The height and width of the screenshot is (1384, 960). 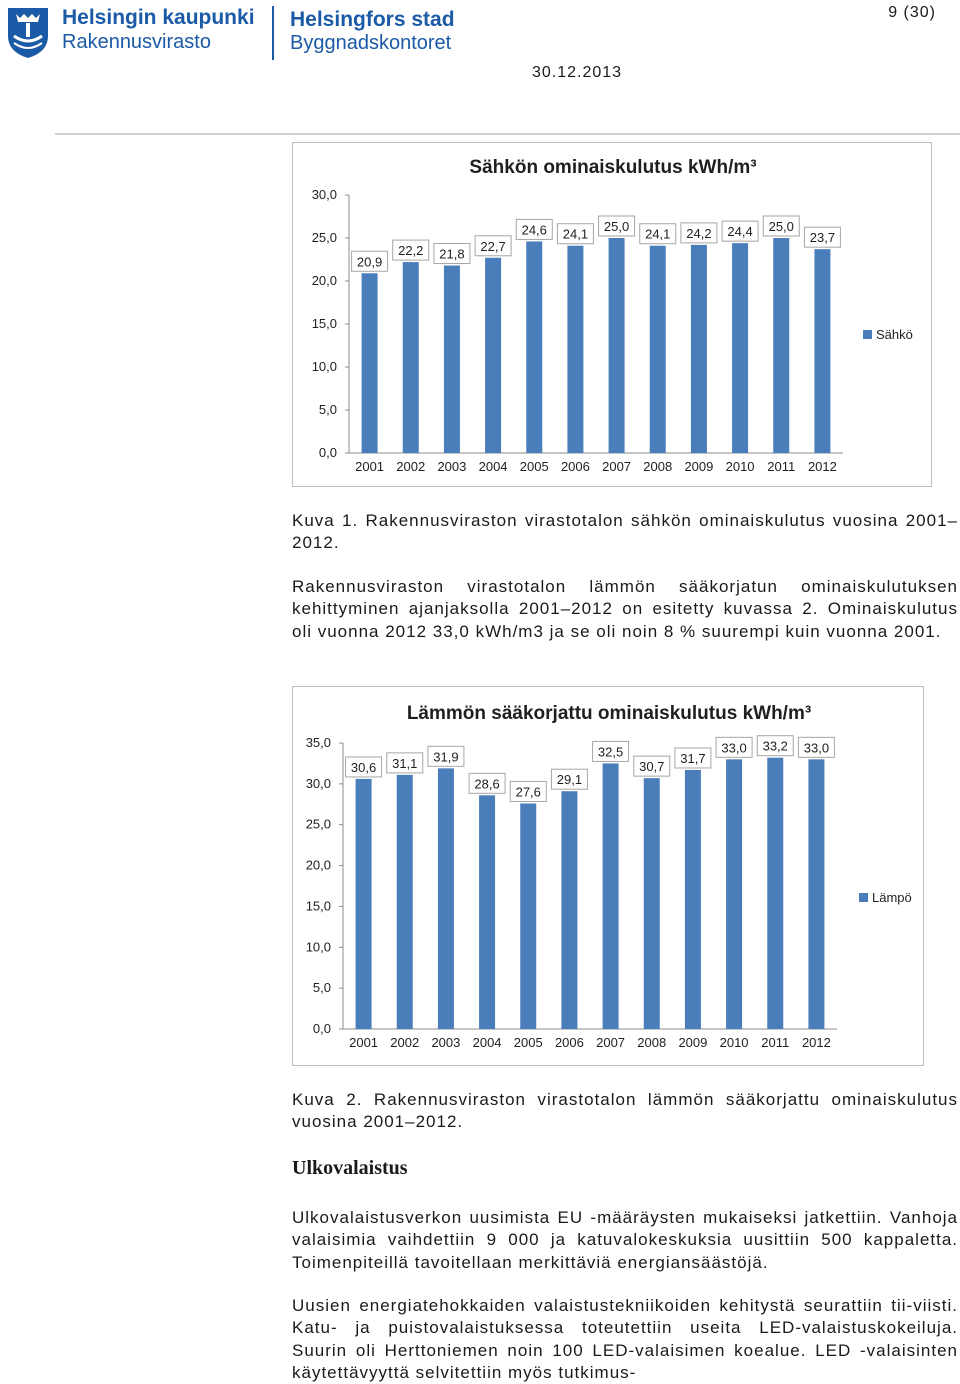 What do you see at coordinates (569, 910) in the screenshot?
I see `bar-2006` at bounding box center [569, 910].